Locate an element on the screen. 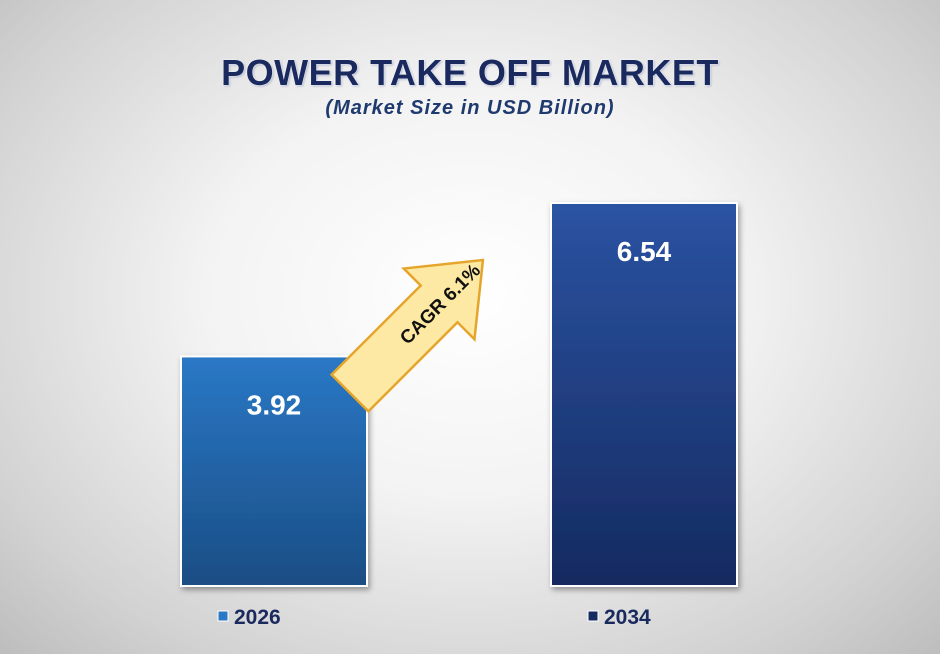  cagr-arrow: CAGR 6.1% is located at coordinates (407, 336).